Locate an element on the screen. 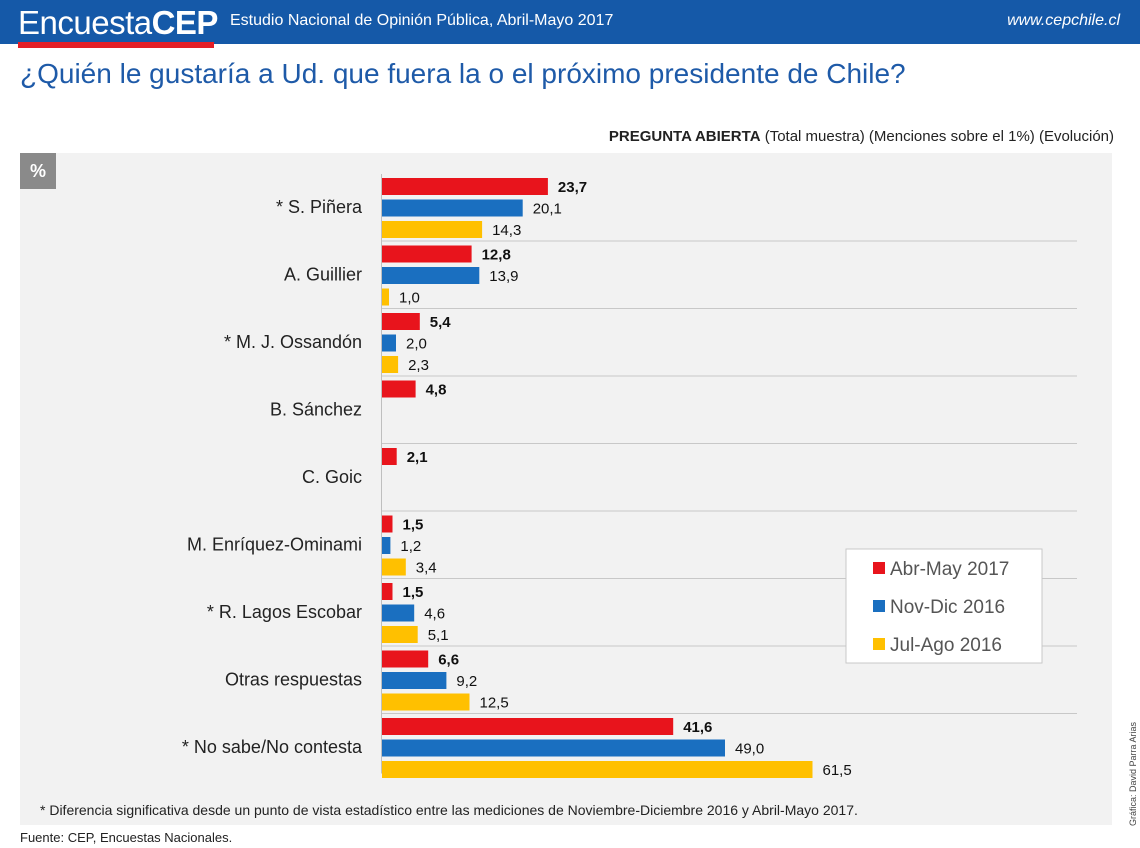 The height and width of the screenshot is (848, 1140). data-label: 14,3 is located at coordinates (506, 230).